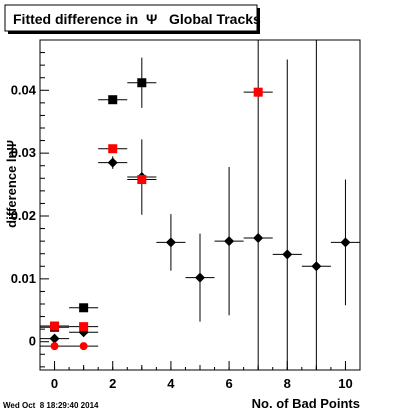 This screenshot has height=414, width=400. What do you see at coordinates (11, 184) in the screenshot?
I see `y-axis-title: difference lnΨ` at bounding box center [11, 184].